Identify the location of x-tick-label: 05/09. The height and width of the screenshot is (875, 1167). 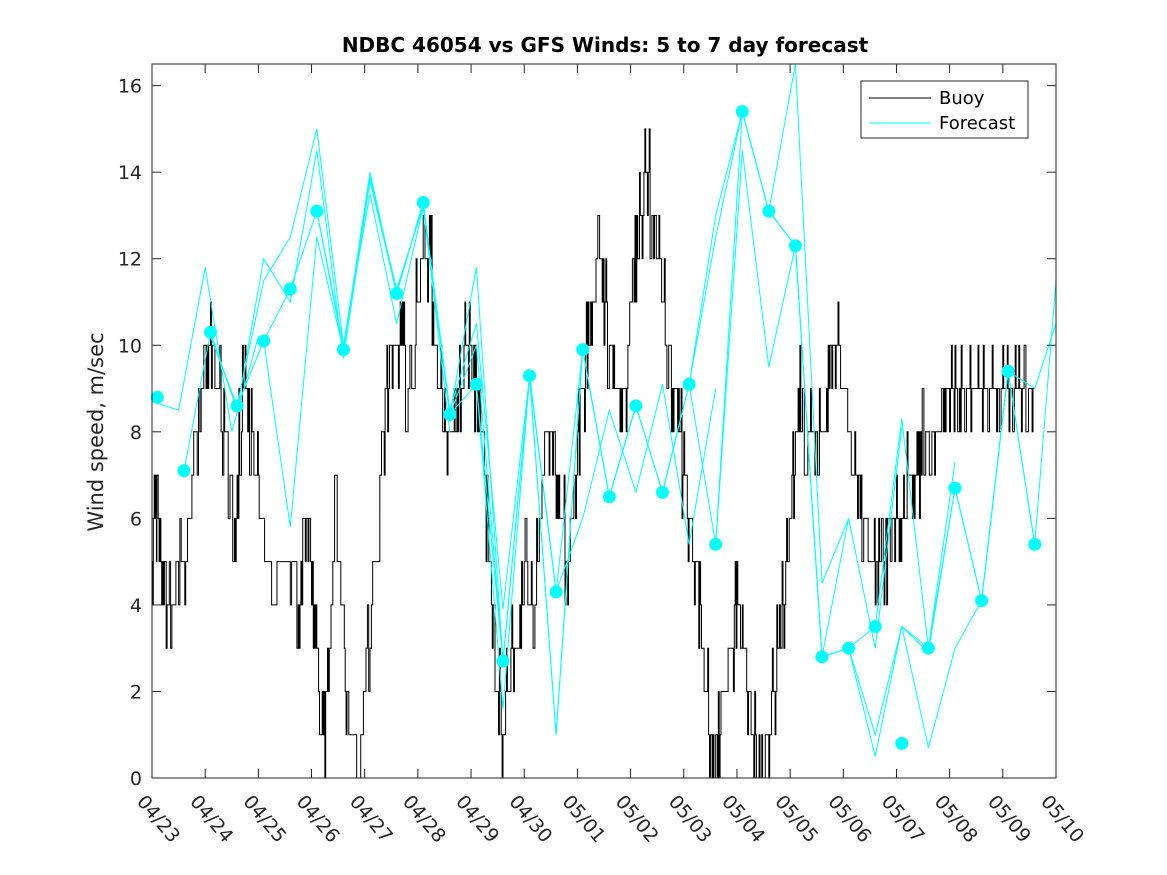
(1009, 819).